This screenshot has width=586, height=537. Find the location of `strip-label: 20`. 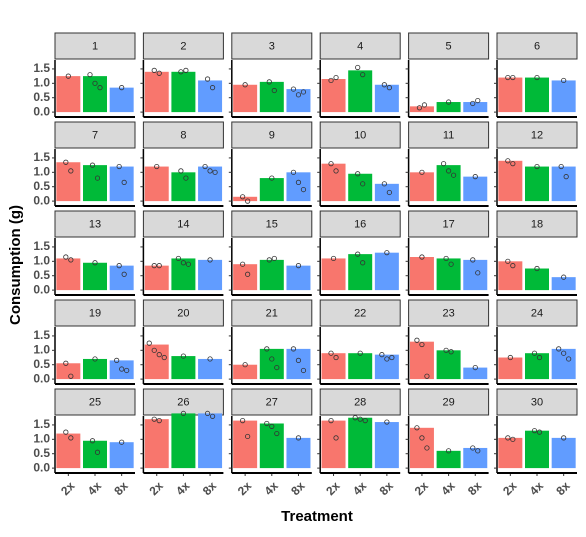

strip-label: 20 is located at coordinates (183, 313).